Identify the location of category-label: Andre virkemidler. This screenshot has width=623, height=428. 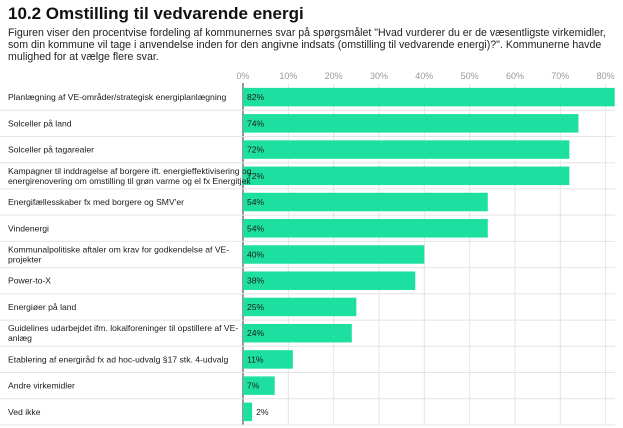
(41, 386).